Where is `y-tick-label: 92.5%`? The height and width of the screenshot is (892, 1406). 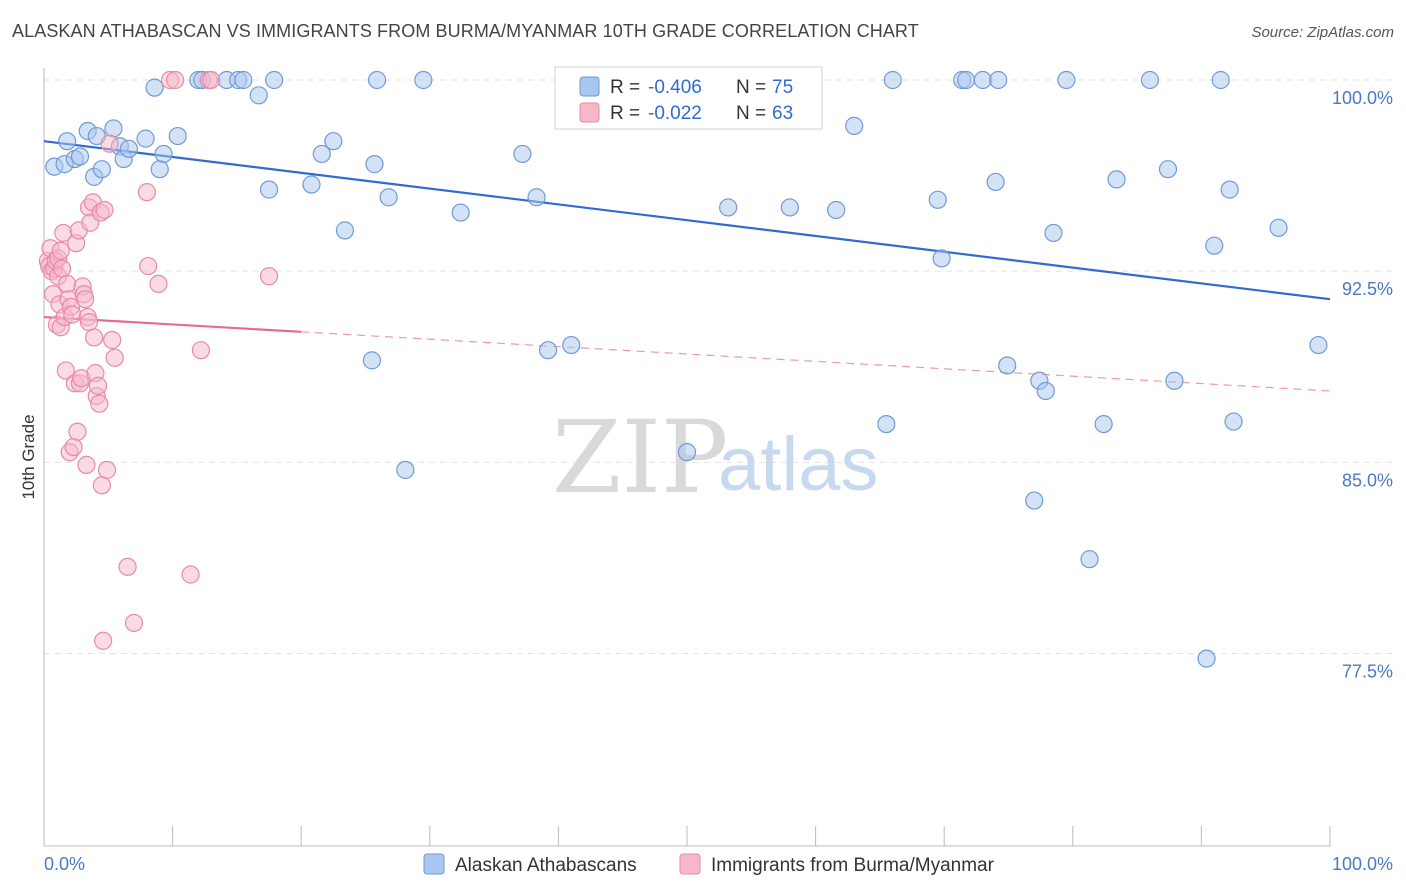
y-tick-label: 92.5% is located at coordinates (1367, 289).